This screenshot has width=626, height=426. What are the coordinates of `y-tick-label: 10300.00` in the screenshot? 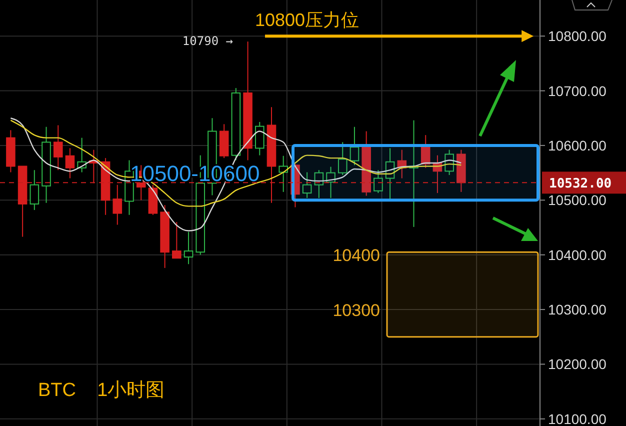 It's located at (577, 310).